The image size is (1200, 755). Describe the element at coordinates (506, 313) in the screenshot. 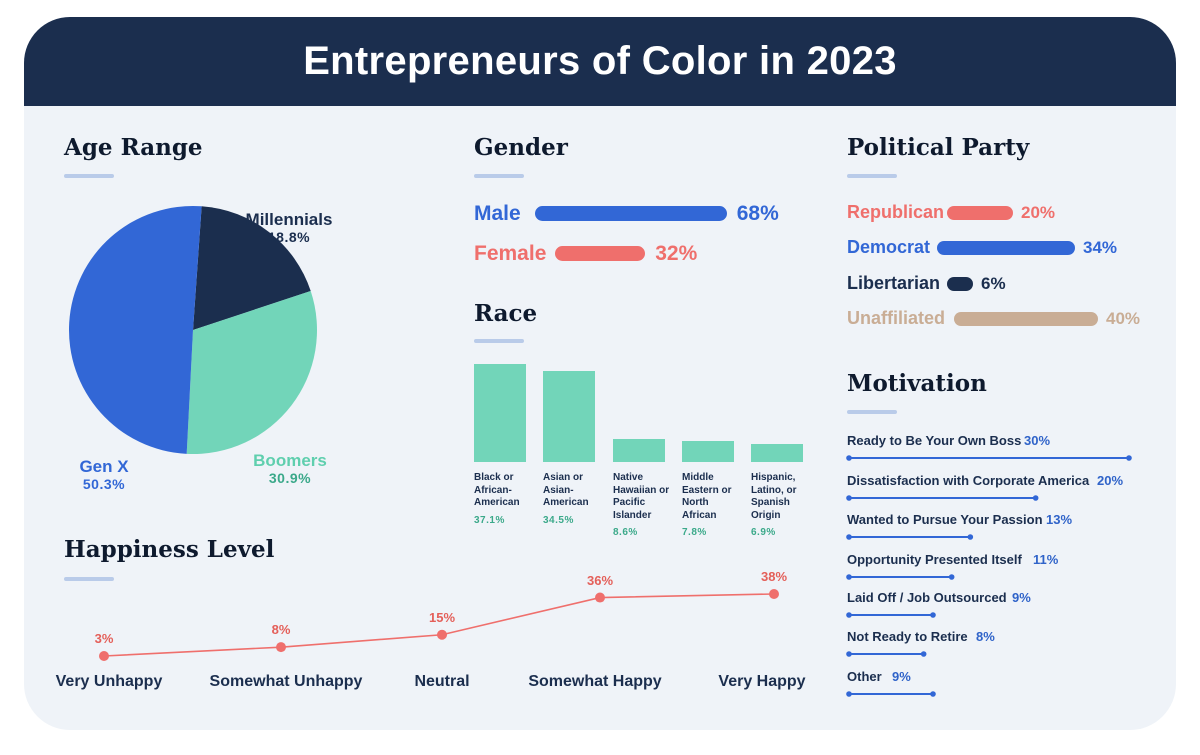

I see `race-title: Race` at that location.